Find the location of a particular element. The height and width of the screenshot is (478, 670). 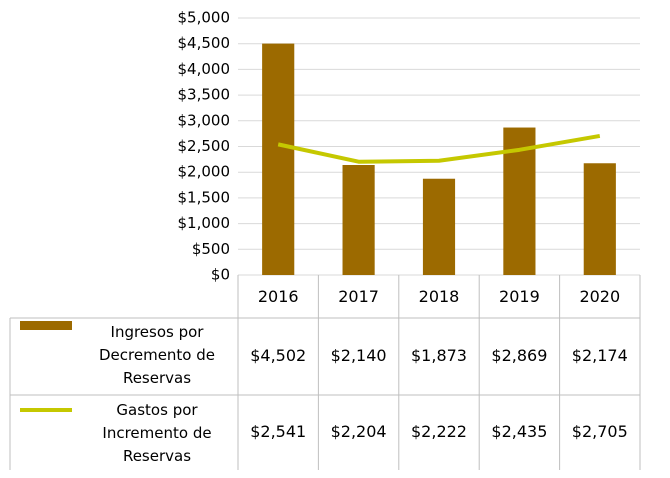

table-value: $4,502 is located at coordinates (278, 355).